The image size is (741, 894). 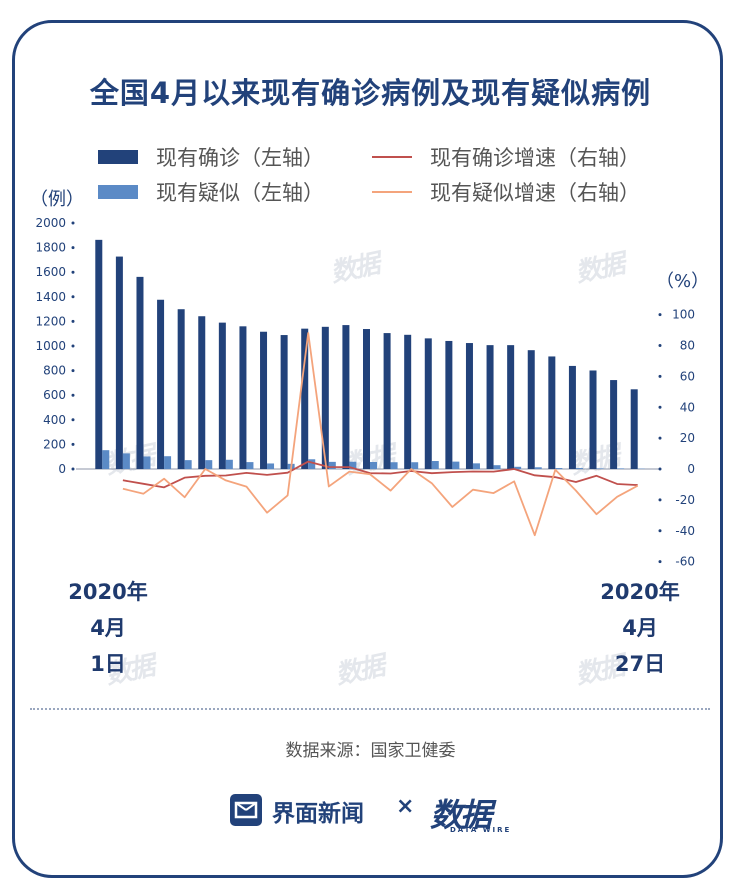 I want to click on left-axis-tick-label: 600, so click(x=54, y=395).